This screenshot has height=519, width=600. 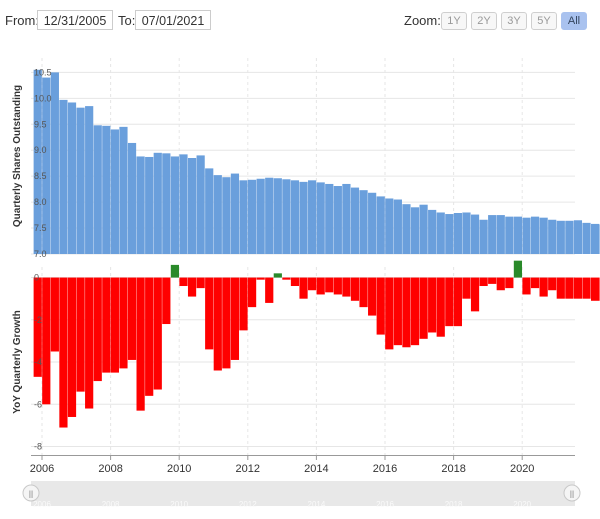 I want to click on navigator-label: 2020, so click(x=522, y=504).